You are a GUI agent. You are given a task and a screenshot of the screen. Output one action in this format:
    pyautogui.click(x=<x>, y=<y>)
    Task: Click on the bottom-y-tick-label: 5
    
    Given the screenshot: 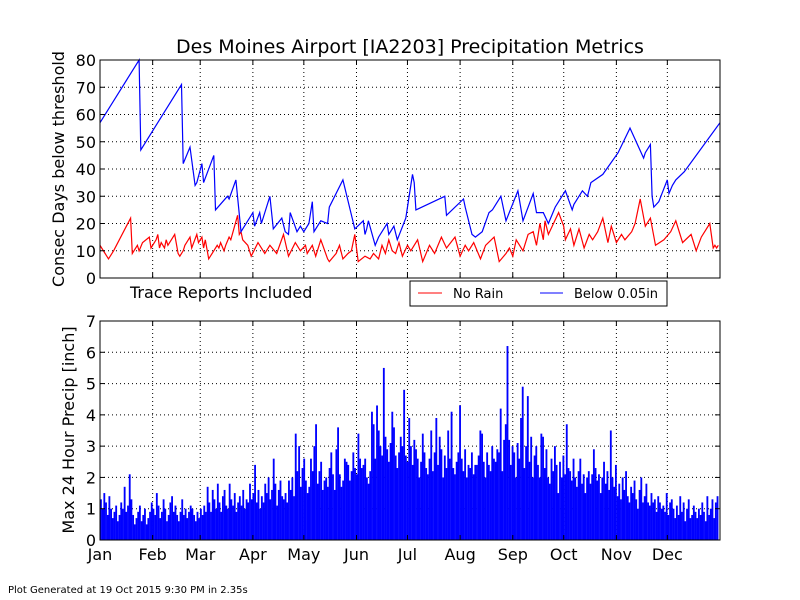 What is the action you would take?
    pyautogui.click(x=91, y=384)
    